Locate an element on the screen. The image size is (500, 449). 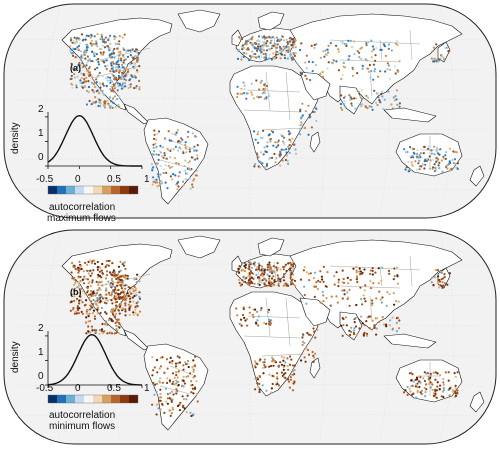
landmass-india is located at coordinates (351, 326).